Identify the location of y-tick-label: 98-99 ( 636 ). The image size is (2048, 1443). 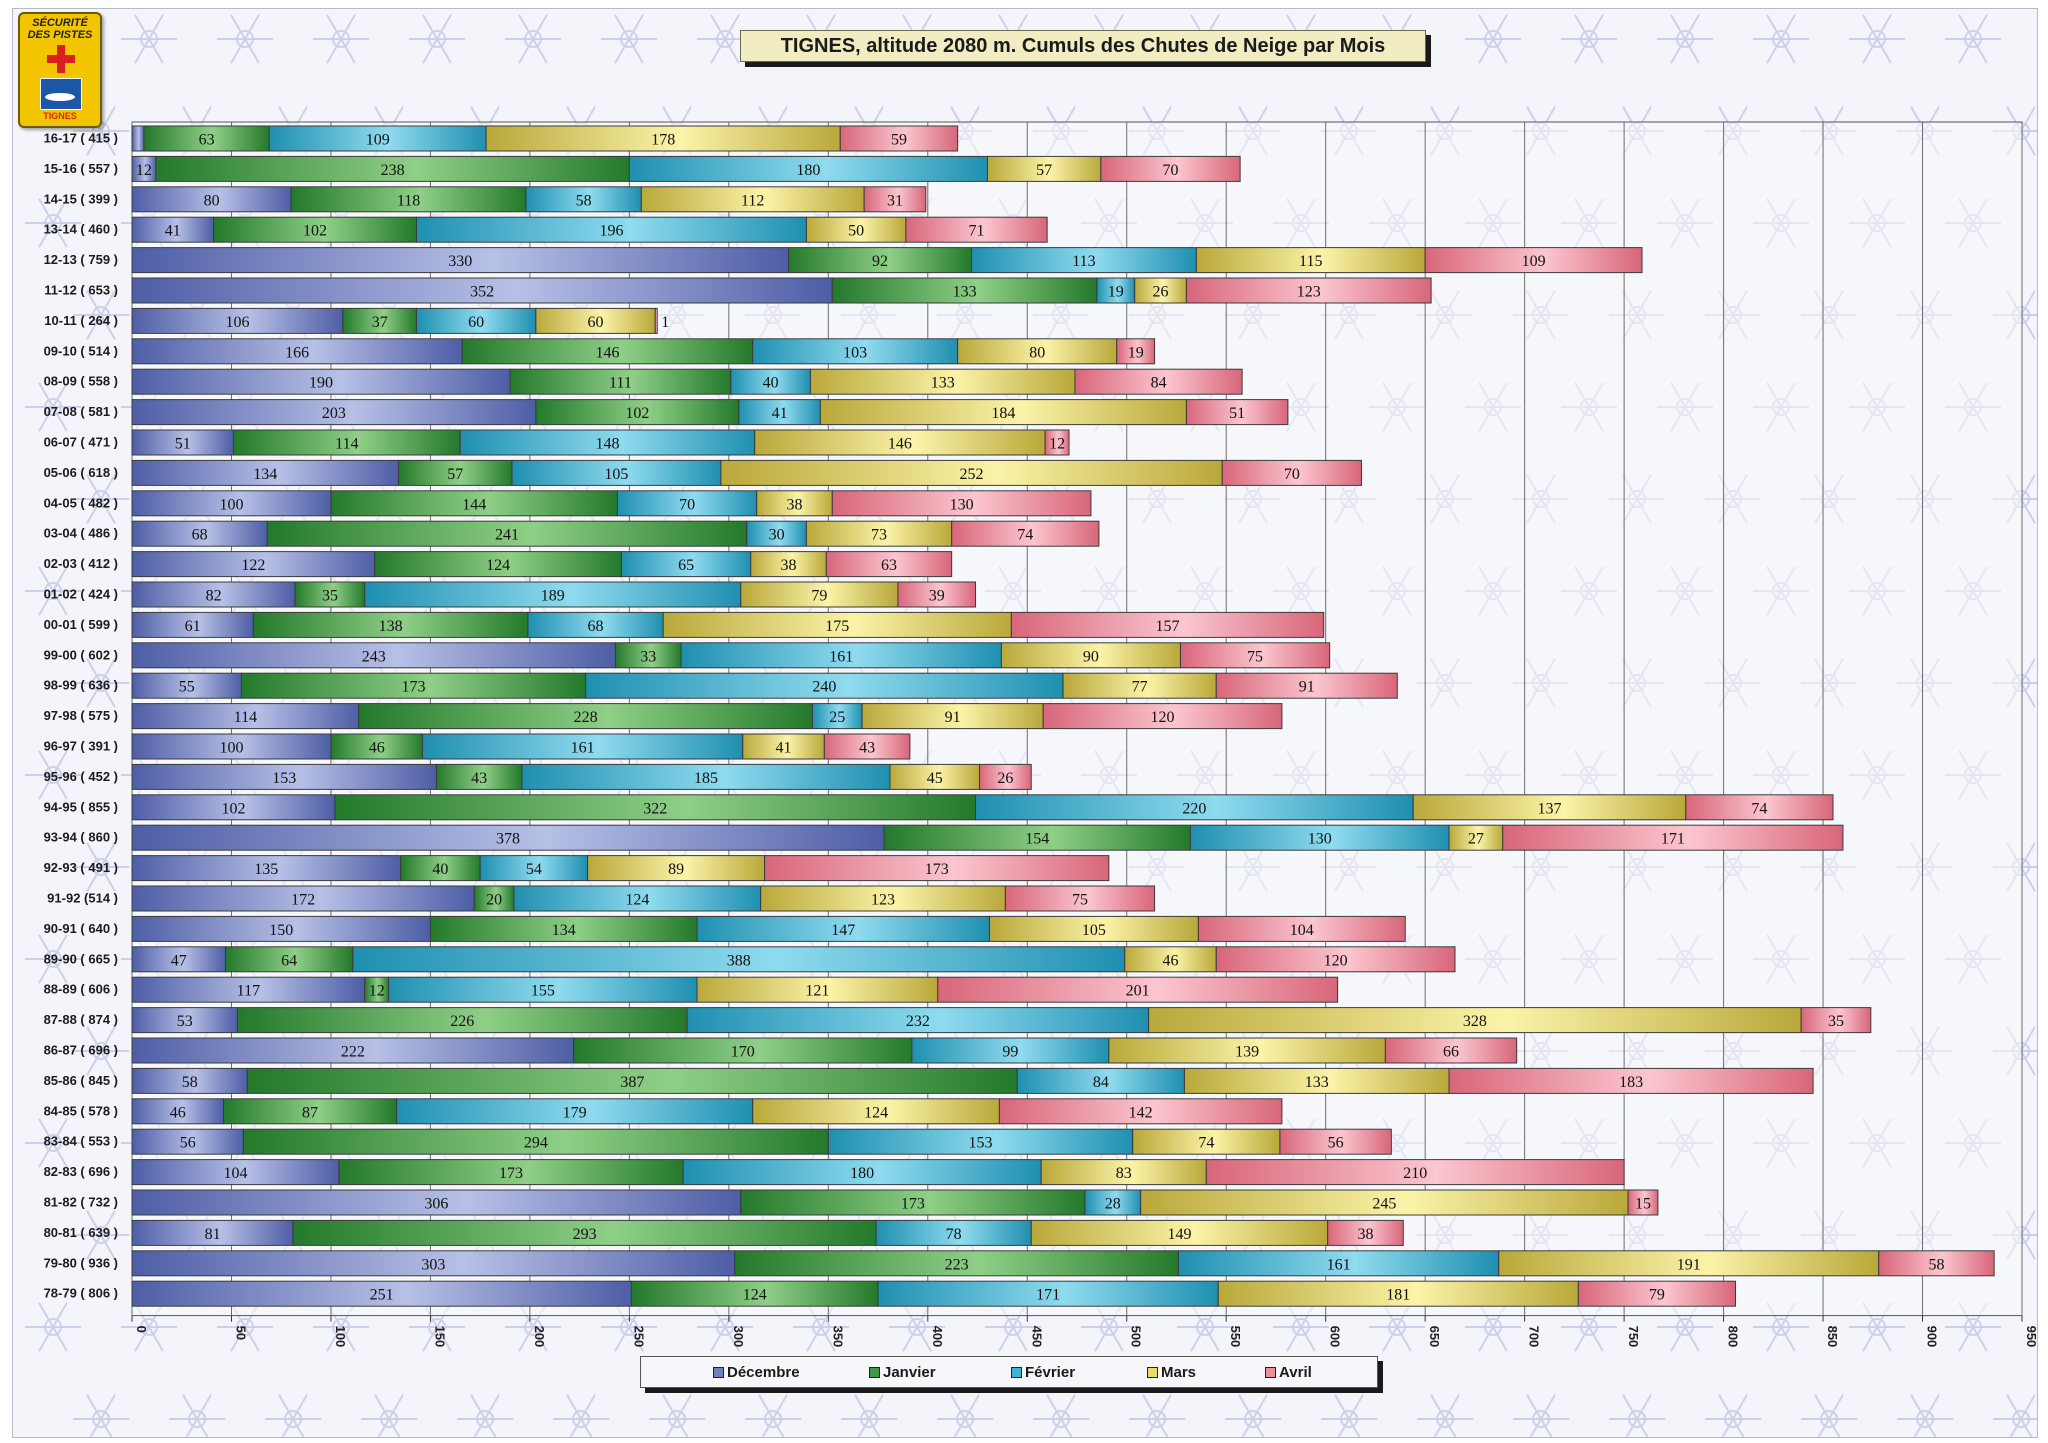
(81, 685).